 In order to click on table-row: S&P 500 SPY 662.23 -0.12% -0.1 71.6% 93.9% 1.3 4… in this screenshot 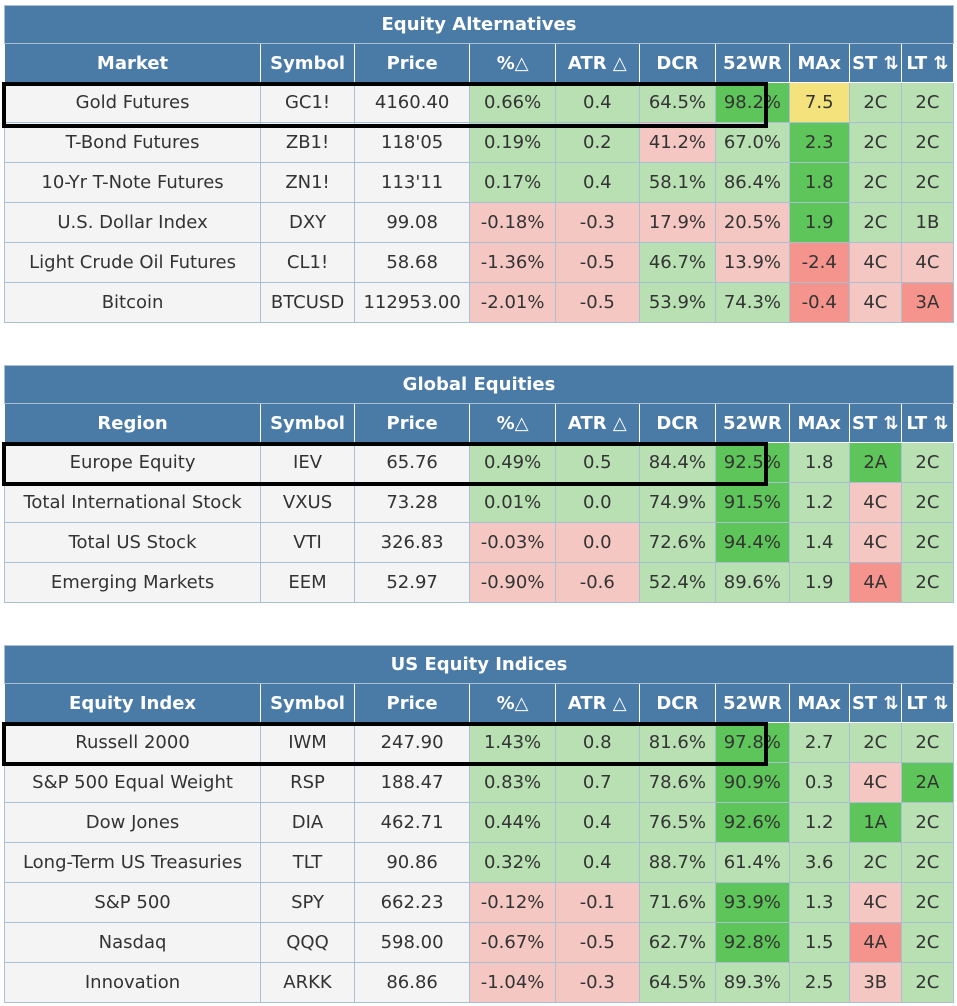, I will do `click(479, 902)`.